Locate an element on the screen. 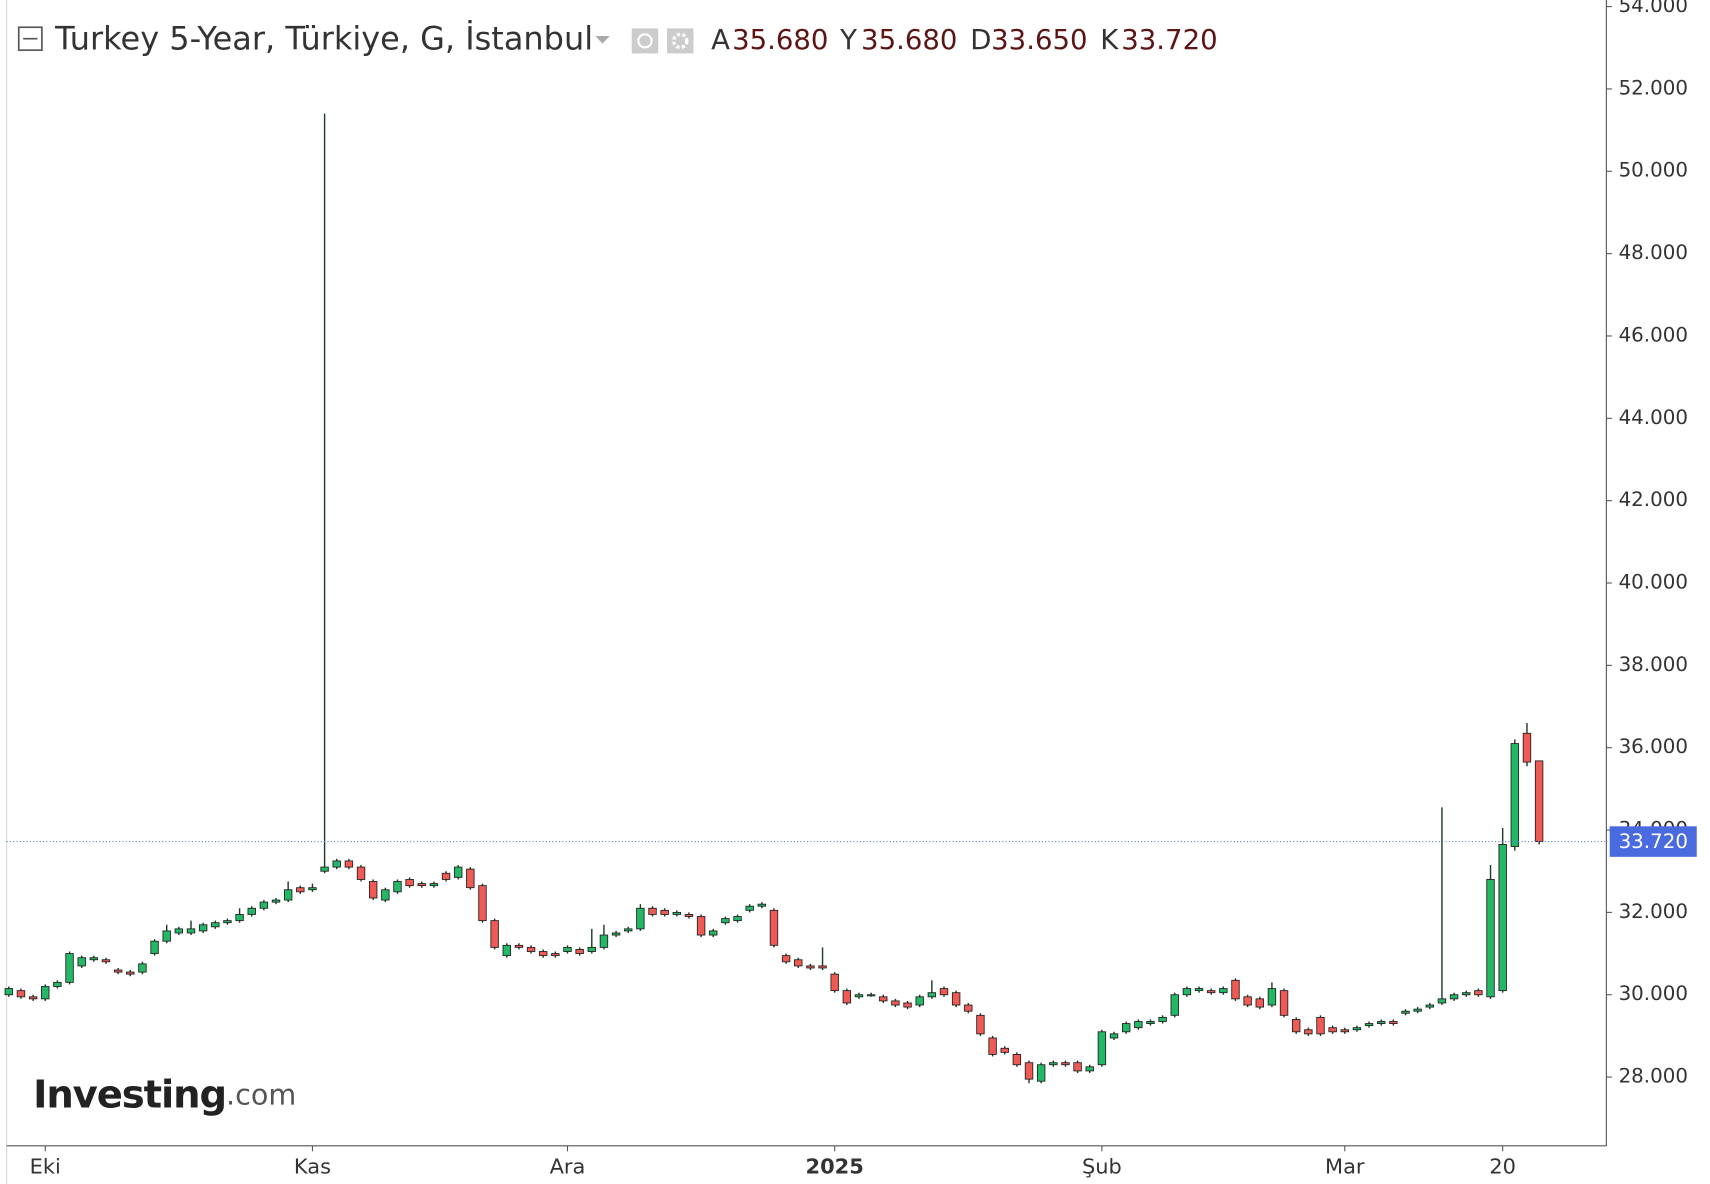  y-tick-label: 32.000 is located at coordinates (1653, 911).